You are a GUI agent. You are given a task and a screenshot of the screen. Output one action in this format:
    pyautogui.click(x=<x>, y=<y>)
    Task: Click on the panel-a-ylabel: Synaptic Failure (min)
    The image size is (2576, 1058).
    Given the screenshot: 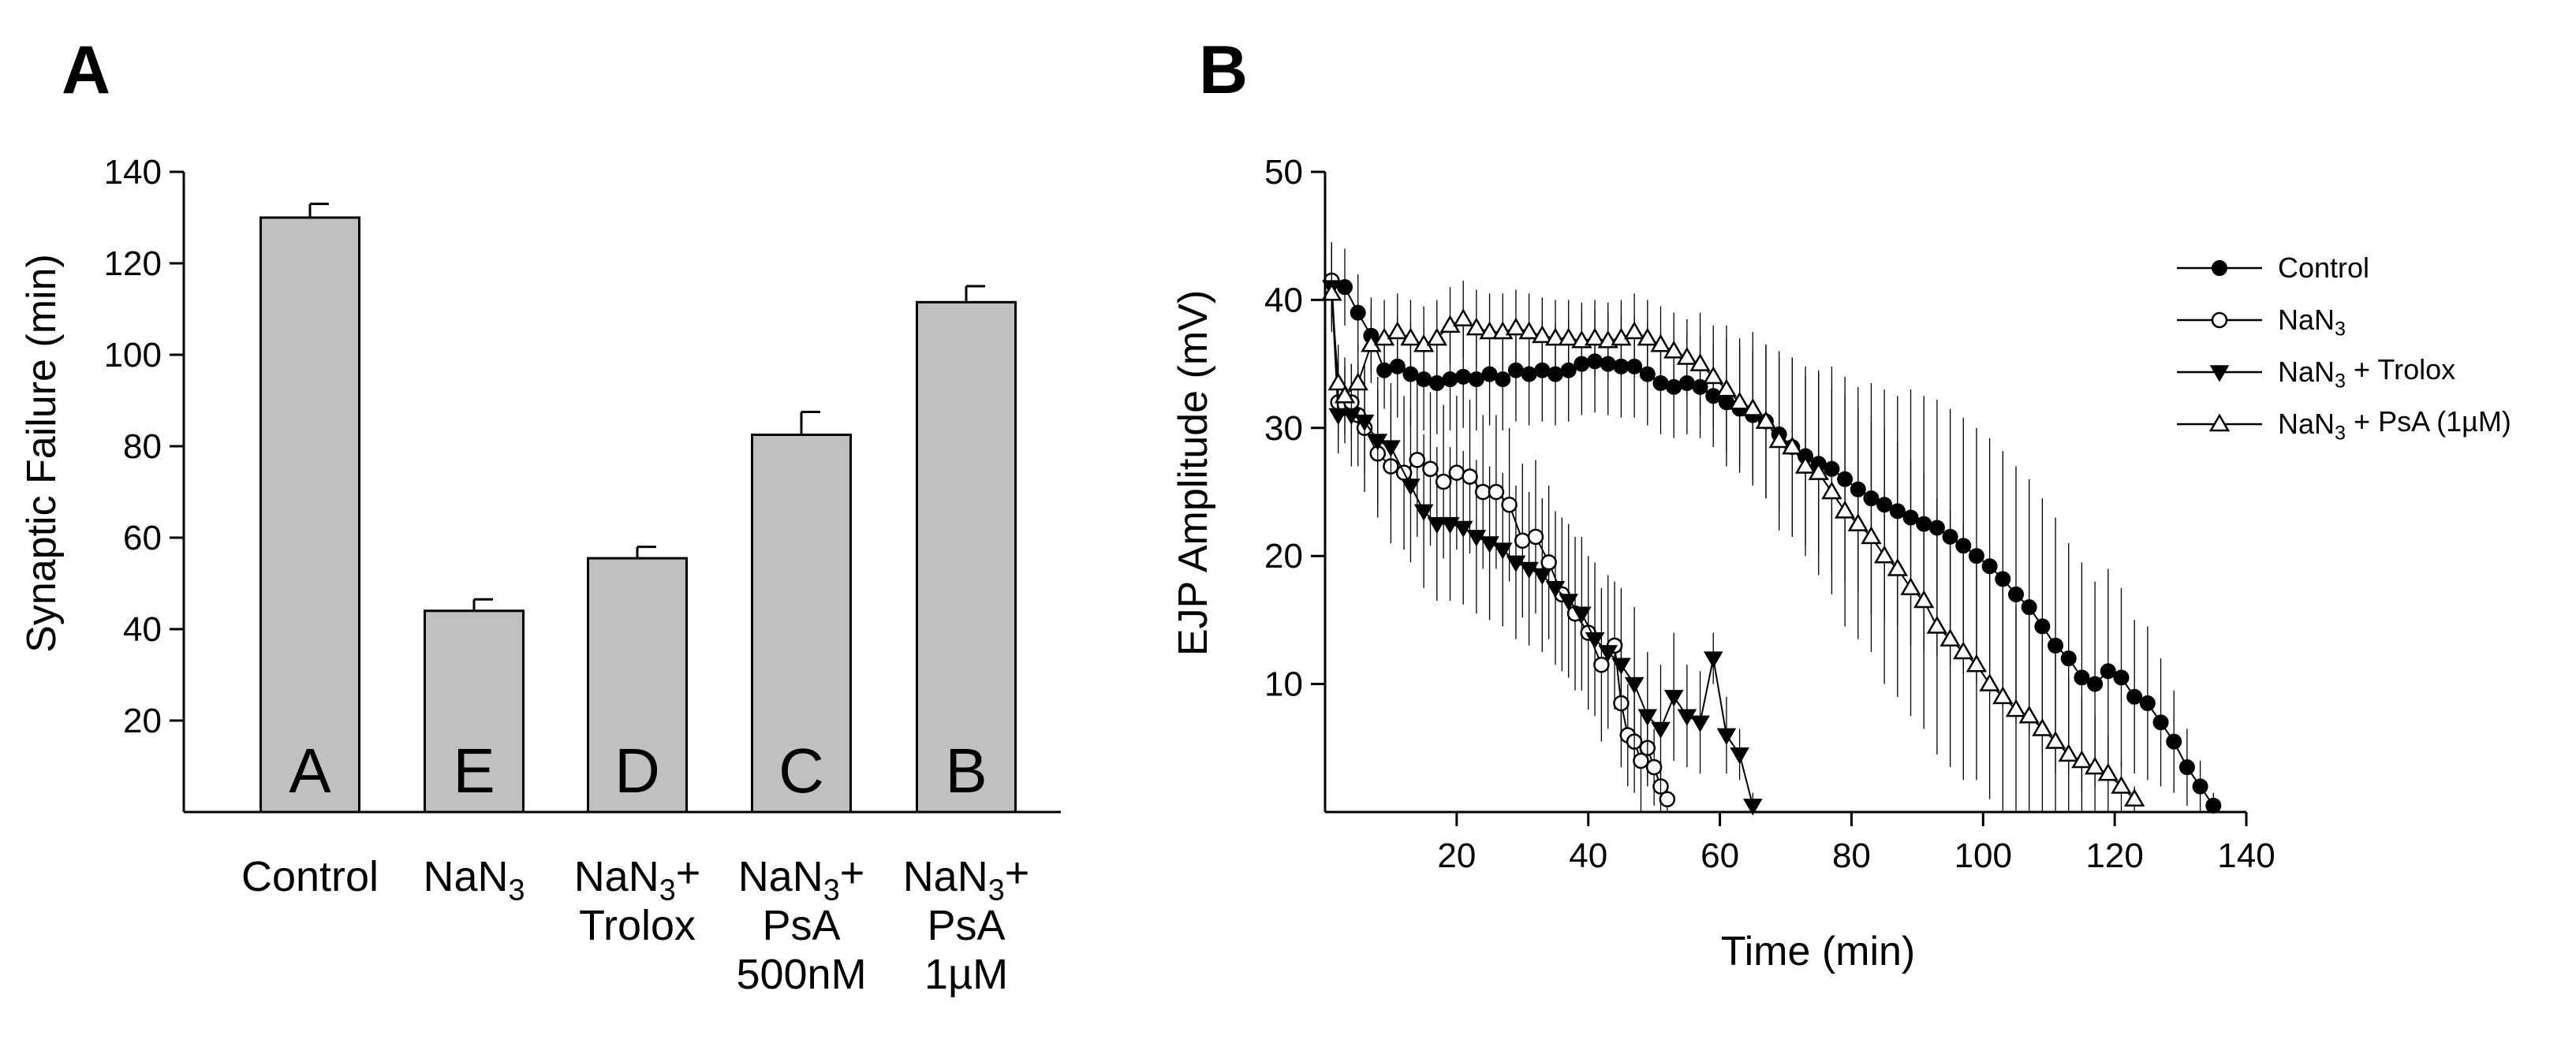 What is the action you would take?
    pyautogui.click(x=42, y=453)
    